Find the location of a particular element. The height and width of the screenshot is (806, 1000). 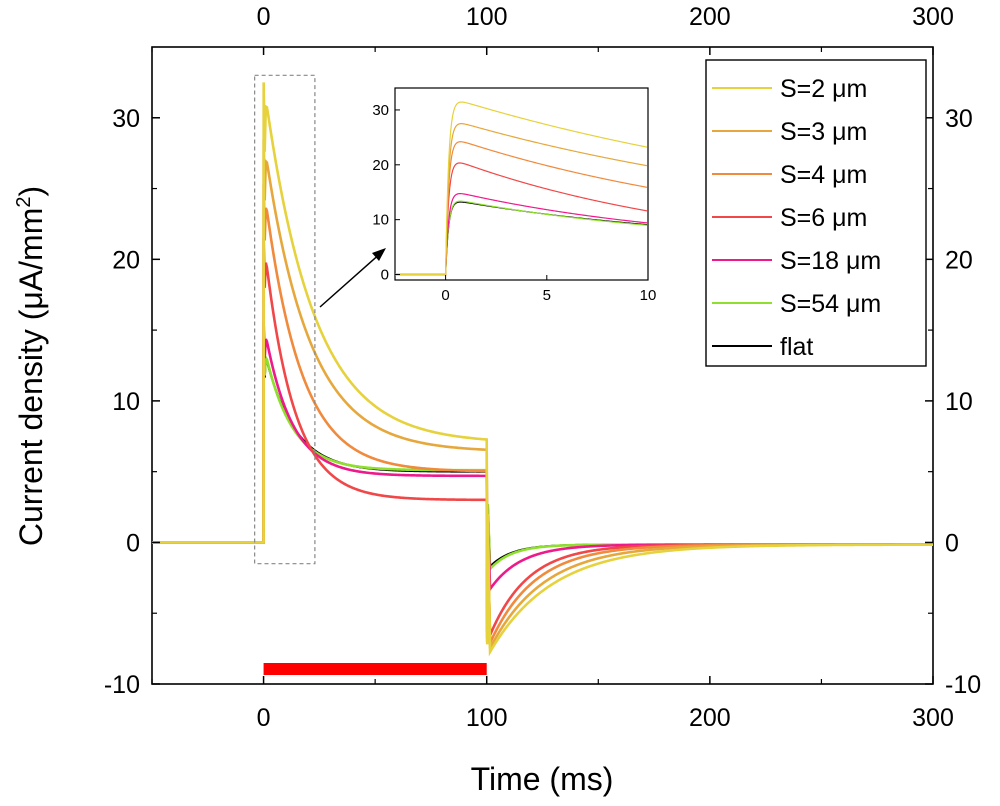

legend-label: S=54 μm is located at coordinates (830, 304).